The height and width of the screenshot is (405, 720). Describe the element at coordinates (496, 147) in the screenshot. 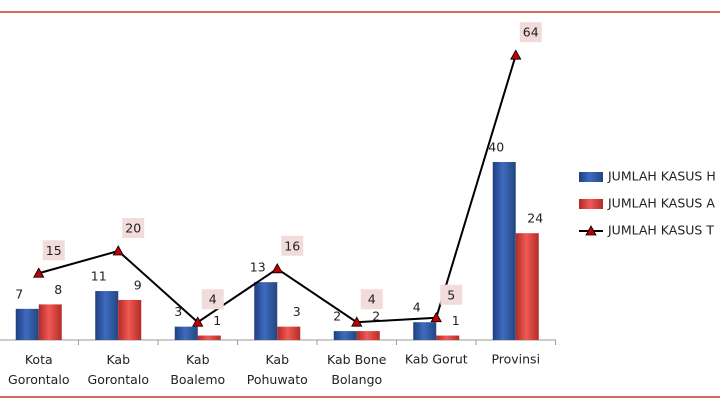

I see `data-label: 40` at that location.